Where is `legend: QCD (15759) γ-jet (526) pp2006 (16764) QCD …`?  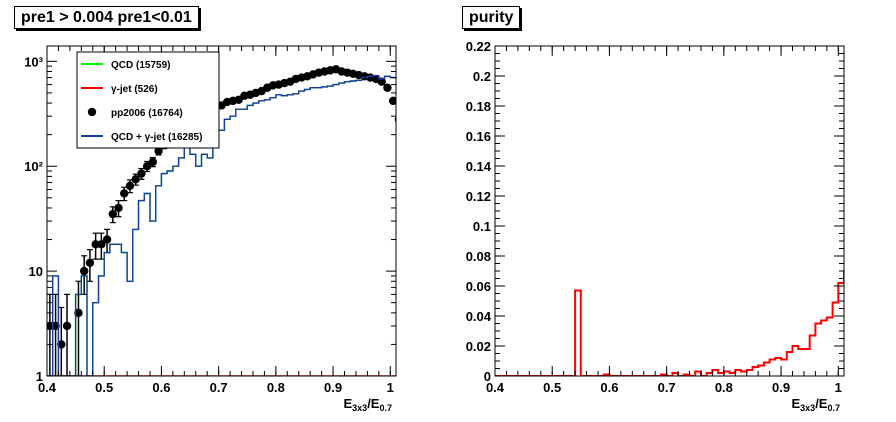
legend: QCD (15759) γ-jet (526) pp2006 (16764) QCD … is located at coordinates (148, 100).